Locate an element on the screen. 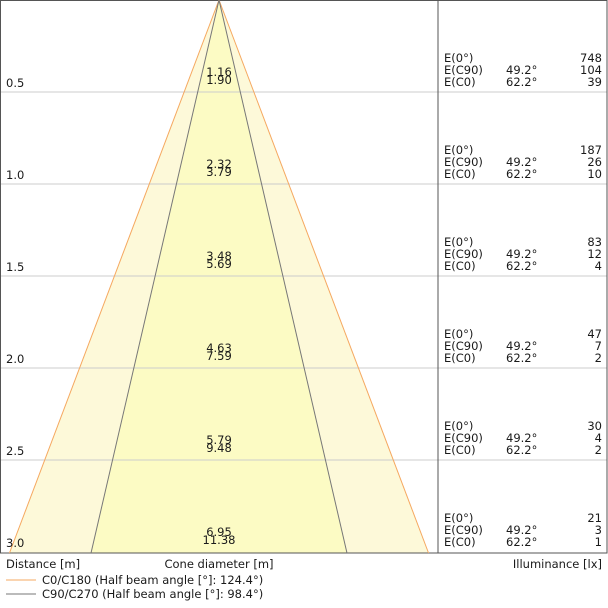  x-axis-label-cone-diameter: Cone diameter [m] is located at coordinates (218, 564).